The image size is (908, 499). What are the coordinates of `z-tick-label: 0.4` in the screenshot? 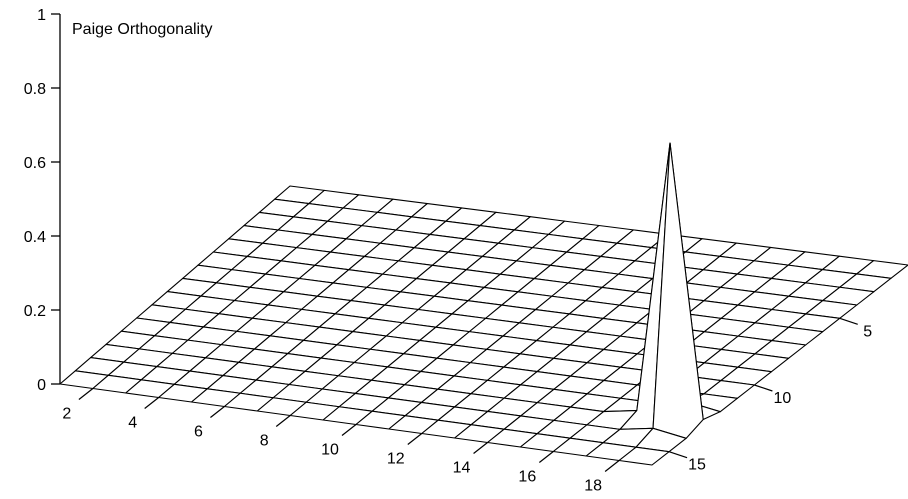 It's located at (35, 237).